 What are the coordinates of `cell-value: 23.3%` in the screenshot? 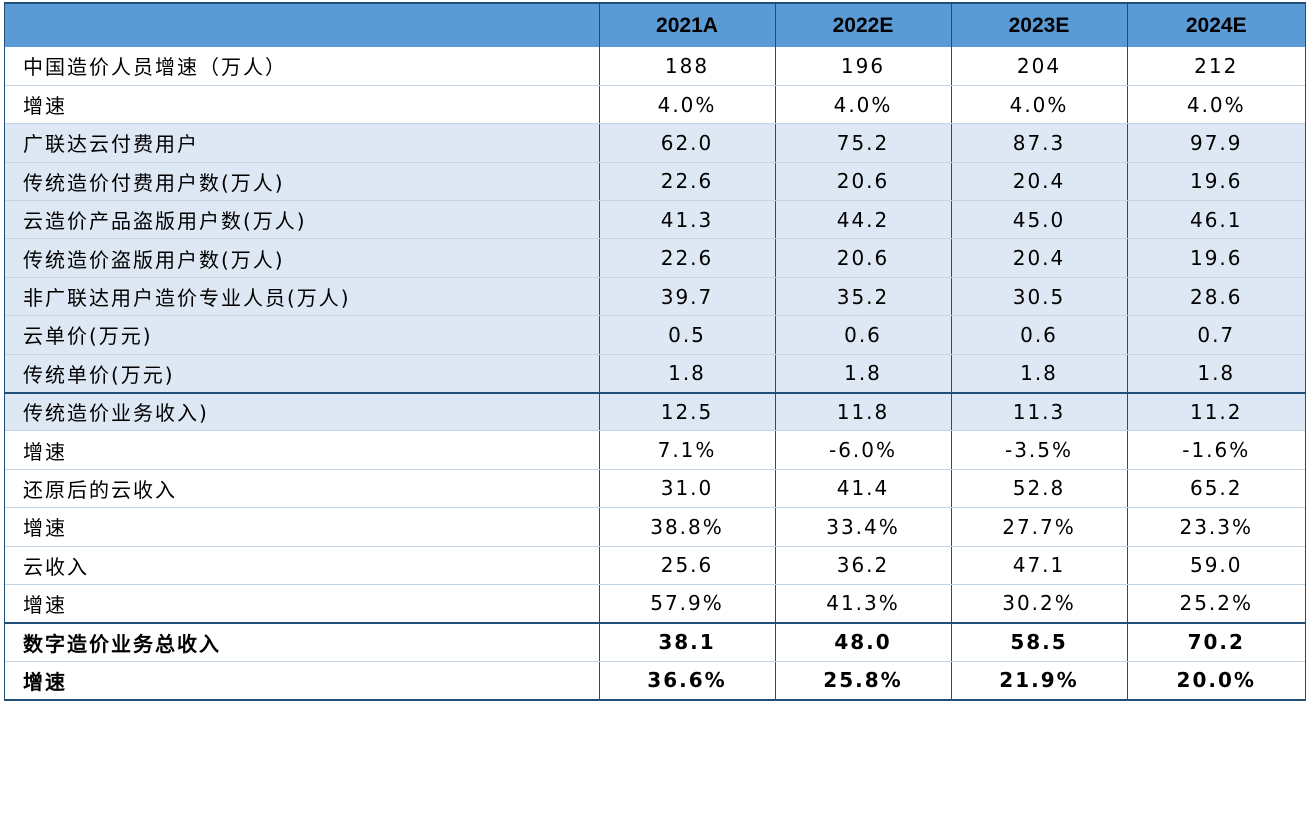 It's located at (1216, 527).